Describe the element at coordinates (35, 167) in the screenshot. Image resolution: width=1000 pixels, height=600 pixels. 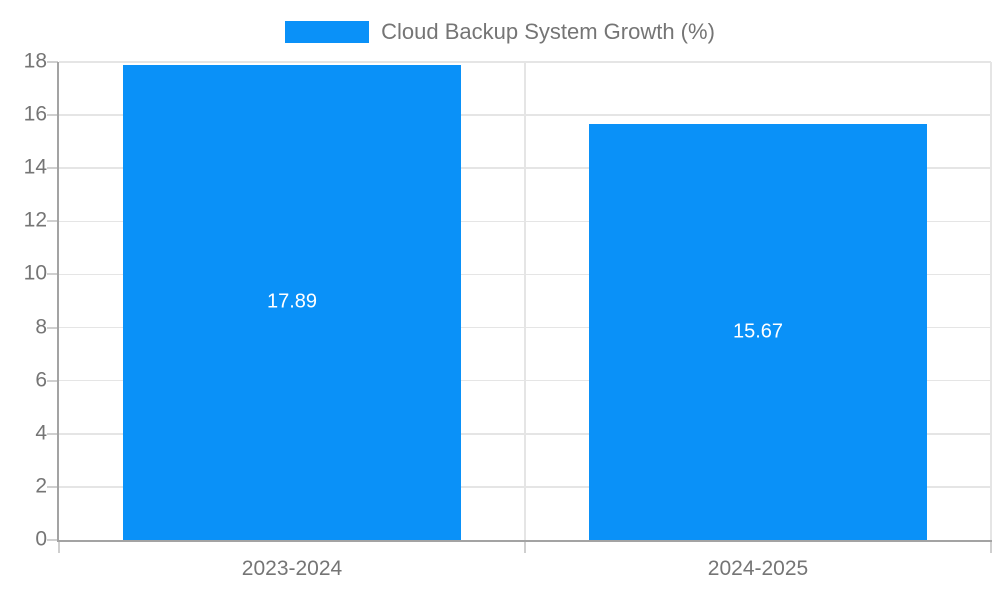
I see `y-tick-label: 14` at that location.